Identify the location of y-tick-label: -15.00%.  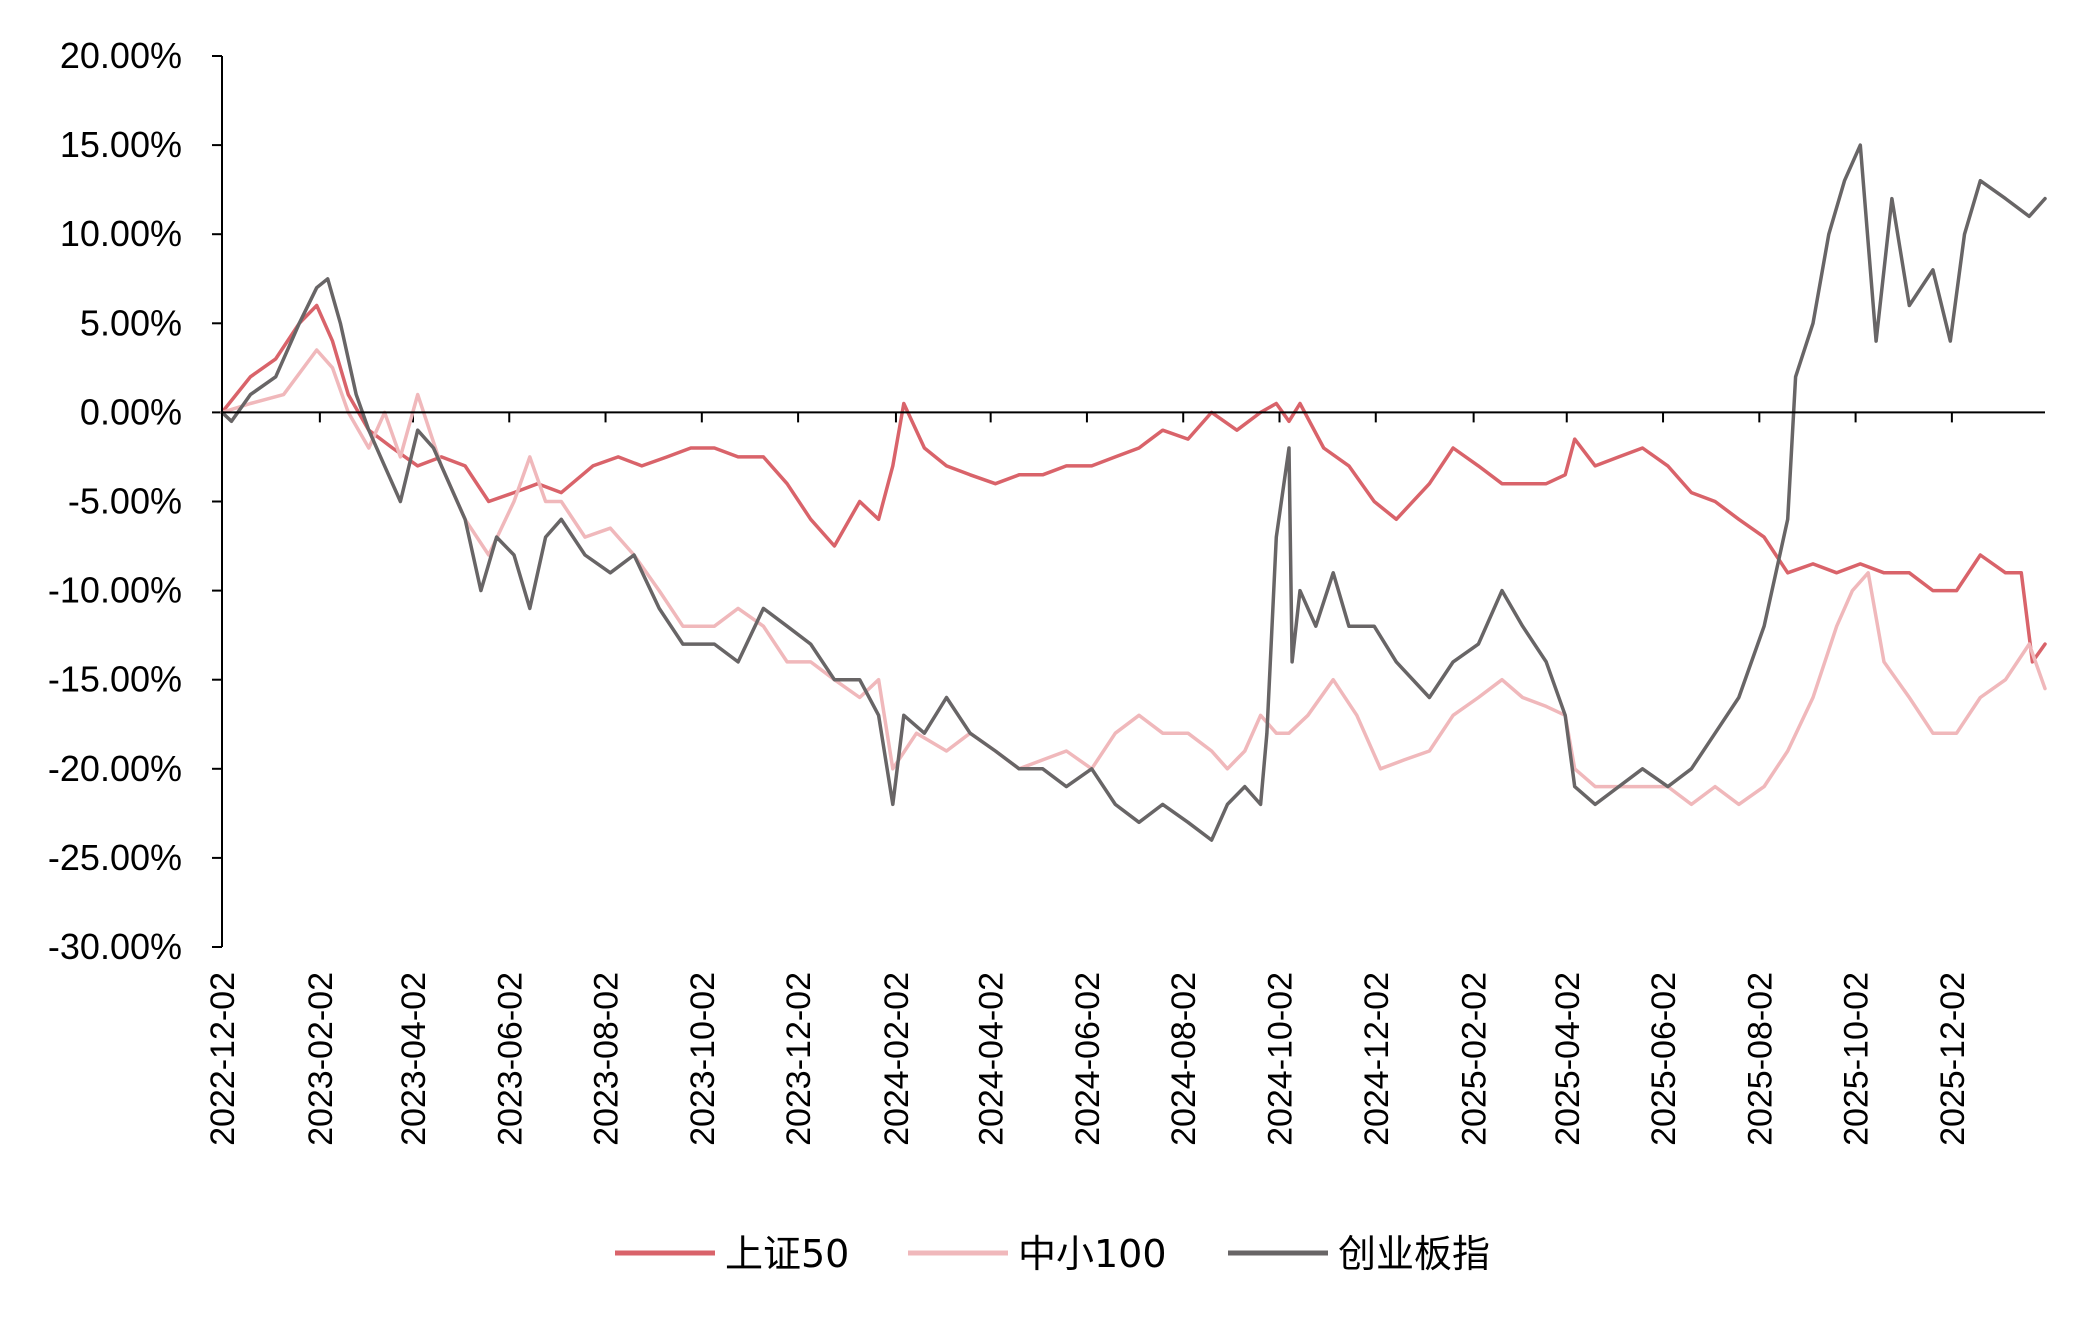
(115, 679).